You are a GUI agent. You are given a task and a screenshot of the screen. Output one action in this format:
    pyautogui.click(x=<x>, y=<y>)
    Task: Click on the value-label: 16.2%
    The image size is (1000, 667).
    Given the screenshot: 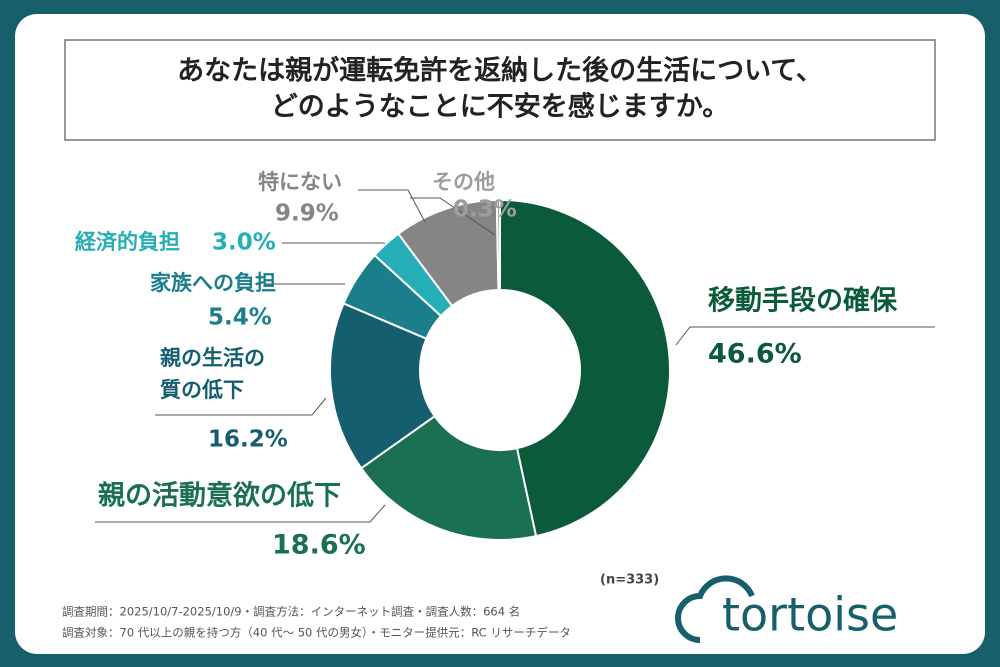 What is the action you would take?
    pyautogui.click(x=248, y=440)
    